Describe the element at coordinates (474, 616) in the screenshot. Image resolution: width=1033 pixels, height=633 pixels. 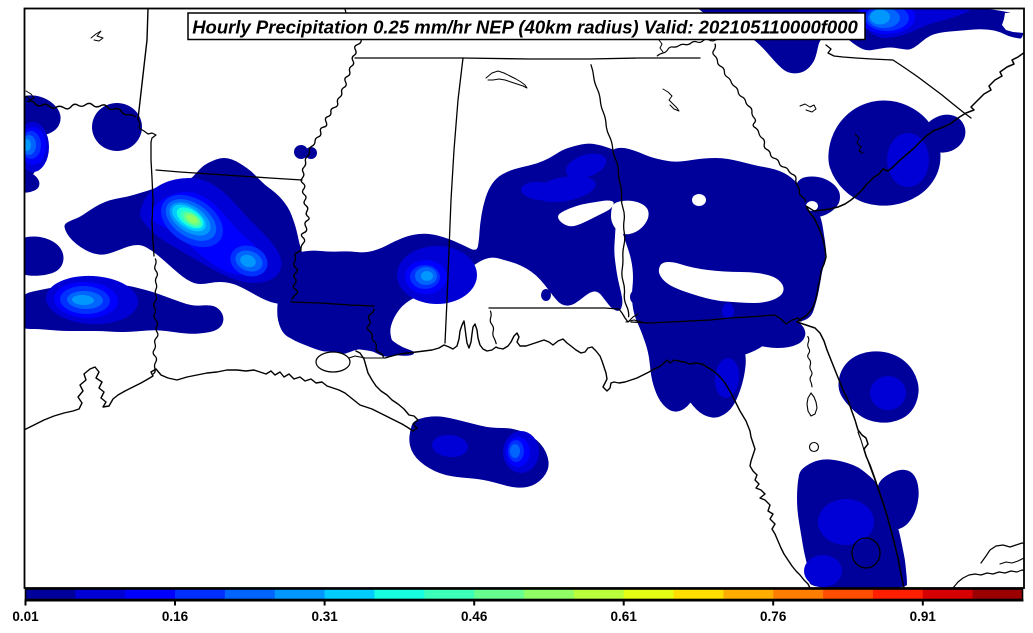
I see `svg-text: 0.46` at that location.